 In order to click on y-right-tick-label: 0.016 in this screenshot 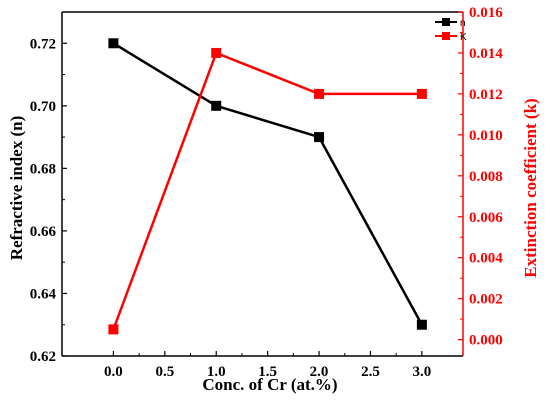, I will do `click(486, 13)`.